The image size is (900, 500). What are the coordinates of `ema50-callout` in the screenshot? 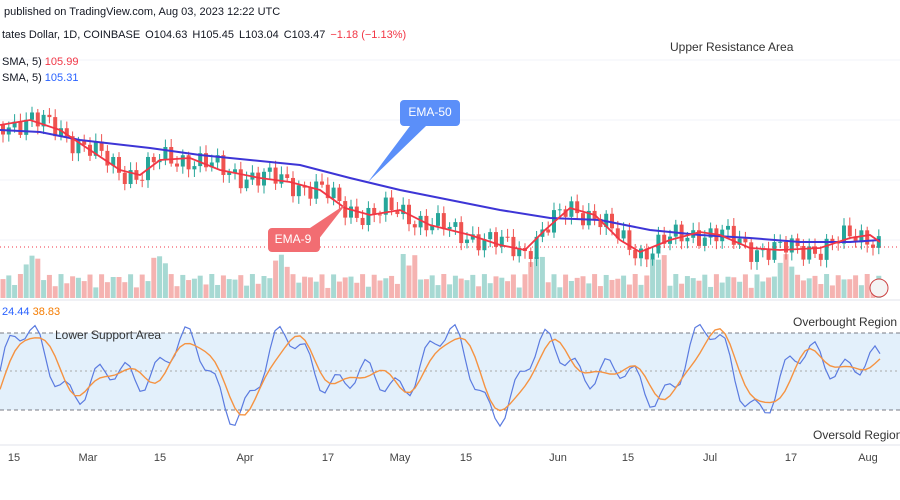 It's located at (414, 141).